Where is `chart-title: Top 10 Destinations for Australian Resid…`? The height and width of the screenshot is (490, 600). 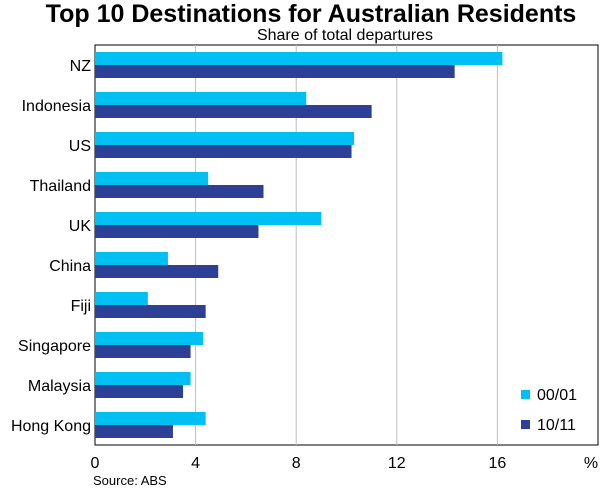
chart-title: Top 10 Destinations for Australian Resid… is located at coordinates (311, 14).